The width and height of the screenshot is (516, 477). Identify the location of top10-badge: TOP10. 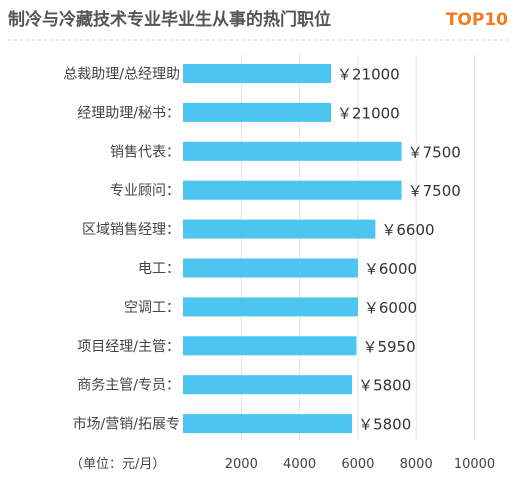
(477, 20).